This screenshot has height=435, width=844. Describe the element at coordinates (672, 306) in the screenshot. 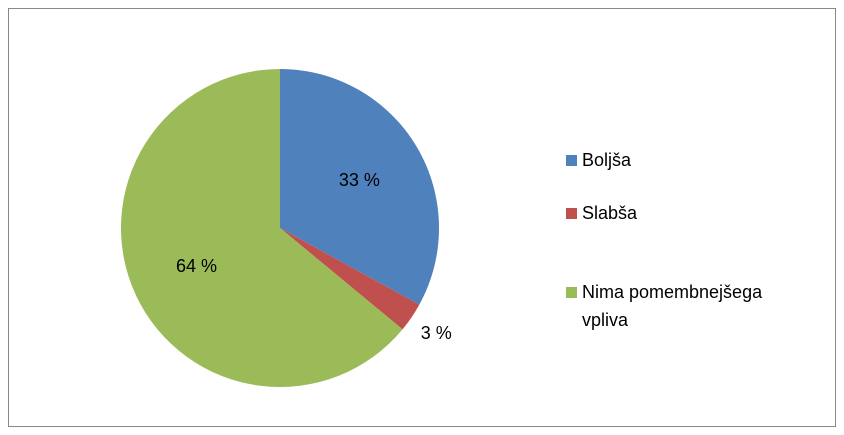

I see `legend-label: Nima pomembnejšega vpliva` at that location.